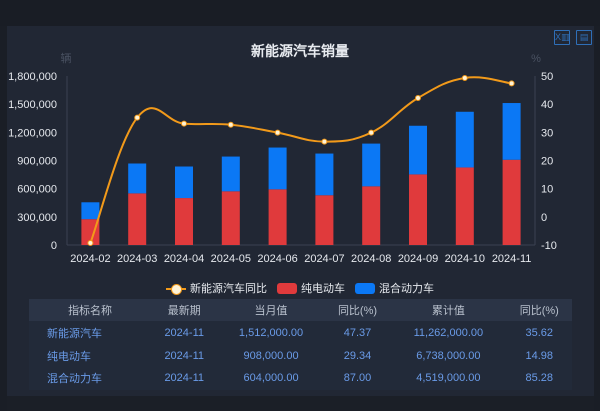 The image size is (600, 411). What do you see at coordinates (300, 13) in the screenshot?
I see `top-bar` at bounding box center [300, 13].